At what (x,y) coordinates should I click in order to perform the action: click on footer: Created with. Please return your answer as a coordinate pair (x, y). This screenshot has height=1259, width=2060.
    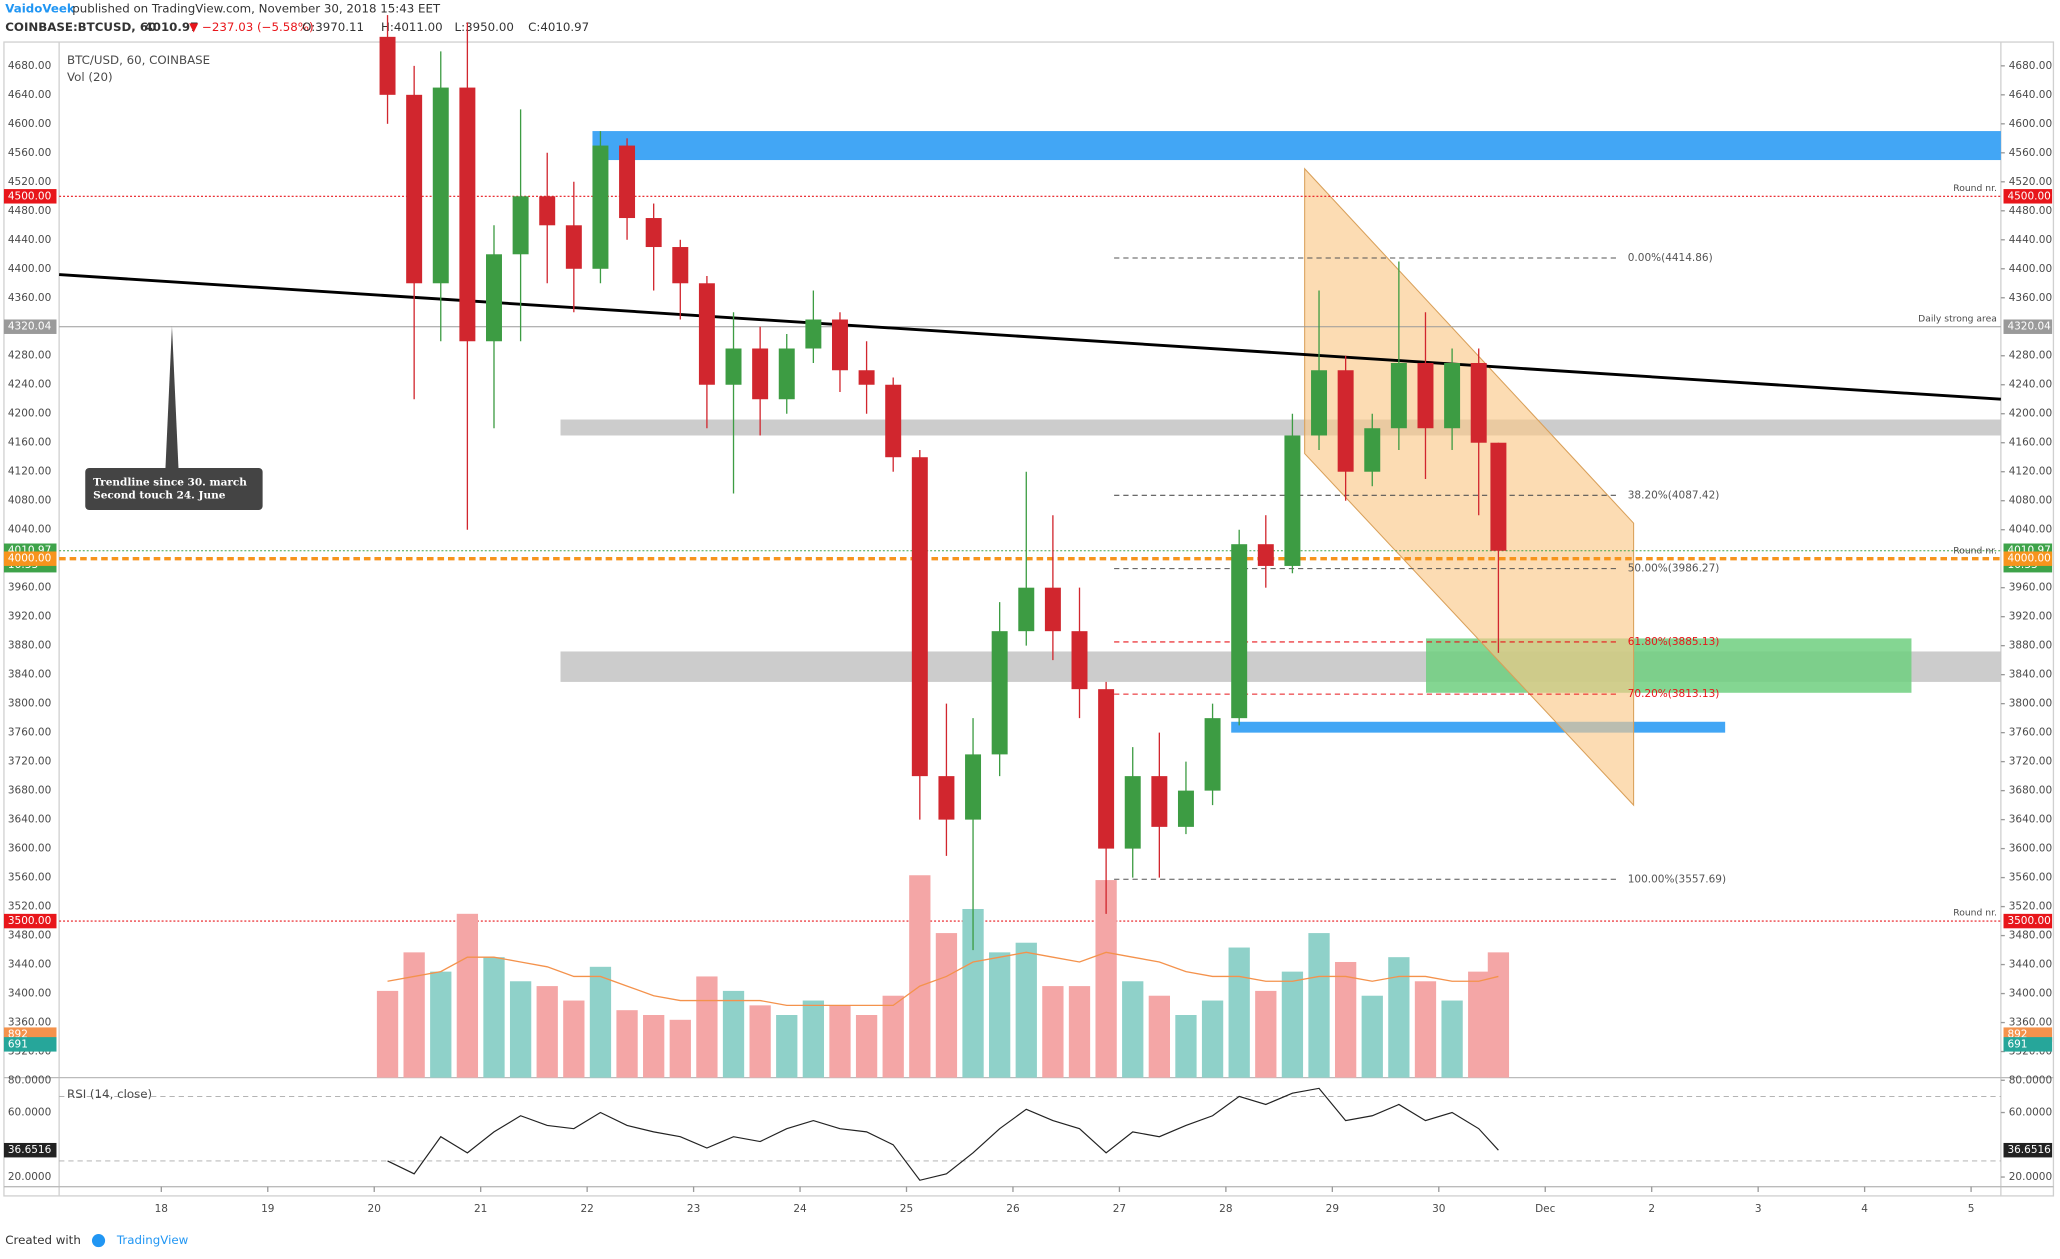
    Looking at the image, I should click on (43, 1240).